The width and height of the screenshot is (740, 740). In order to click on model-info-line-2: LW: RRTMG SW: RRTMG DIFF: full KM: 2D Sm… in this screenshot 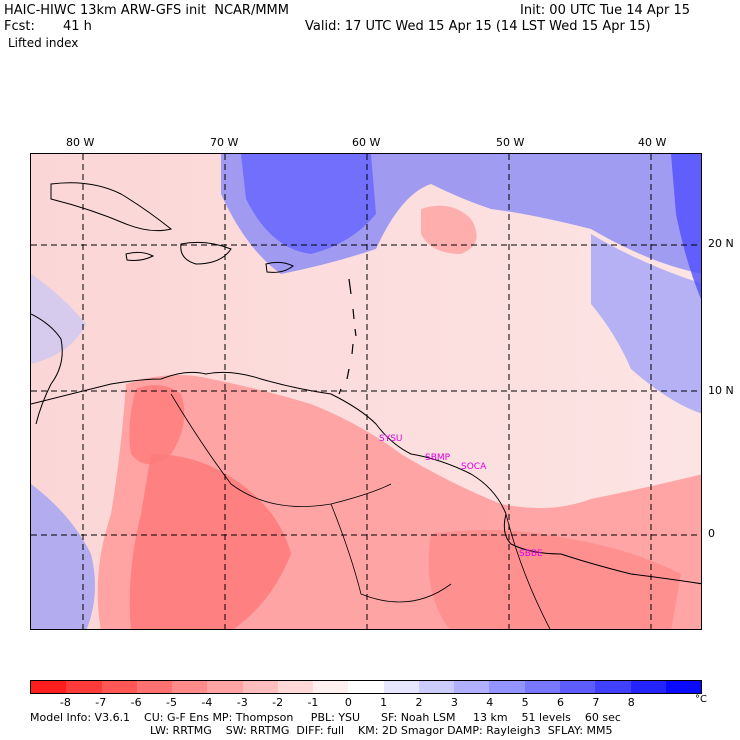, I will do `click(381, 730)`.